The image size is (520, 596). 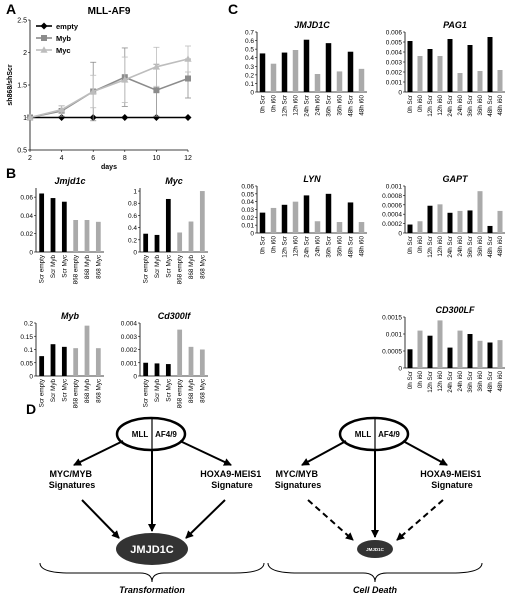 What do you see at coordinates (25, 118) in the screenshot?
I see `y-tick-label: 1` at bounding box center [25, 118].